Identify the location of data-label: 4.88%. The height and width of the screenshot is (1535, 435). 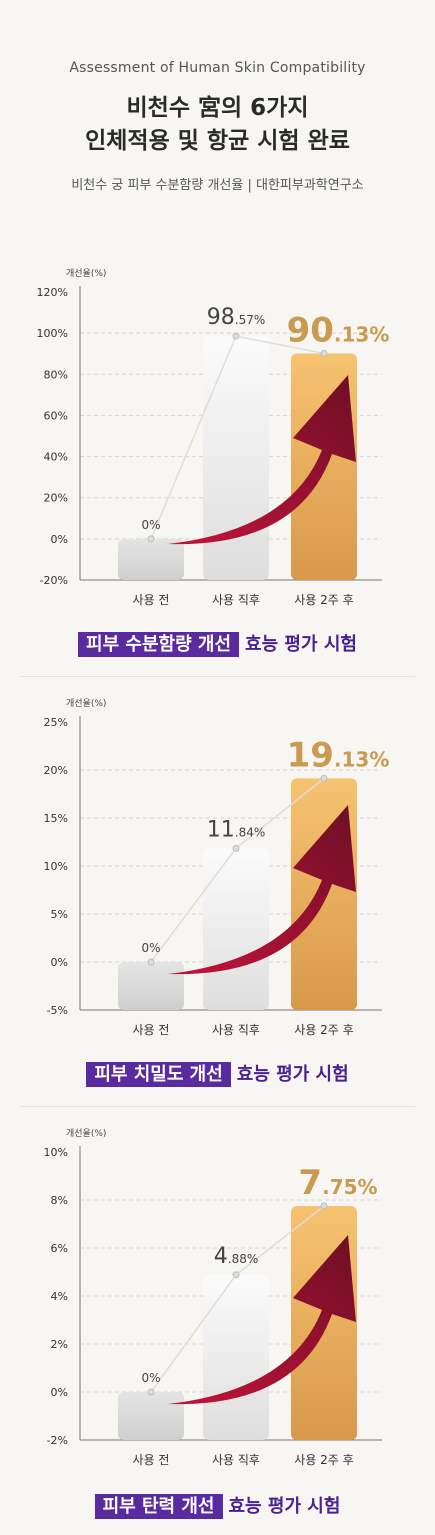
(236, 1256).